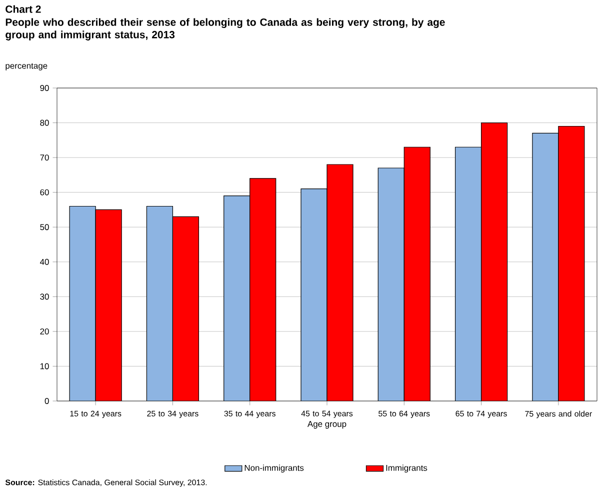 The image size is (607, 493). Describe the element at coordinates (44, 331) in the screenshot. I see `y-tick-label: 20` at that location.